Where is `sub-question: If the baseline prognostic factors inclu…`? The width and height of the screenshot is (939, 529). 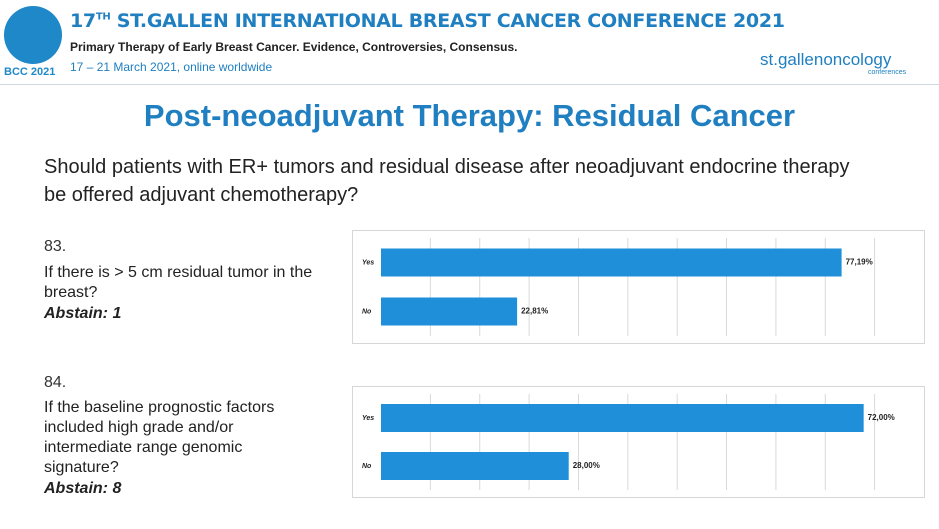 sub-question: If the baseline prognostic factors inclu… is located at coordinates (159, 437).